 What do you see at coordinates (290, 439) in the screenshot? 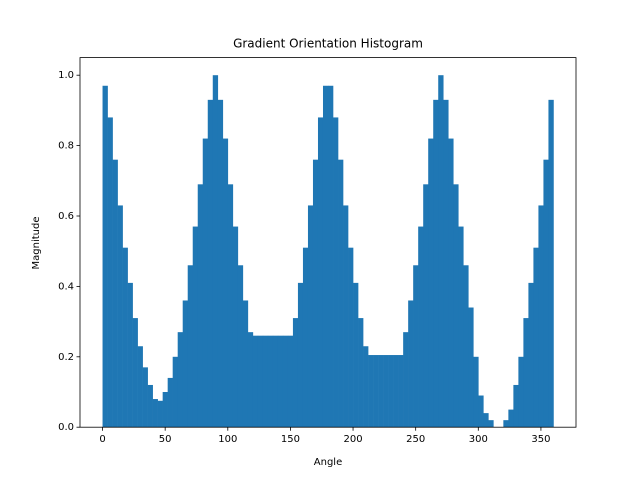
I see `x-tick-label: 150` at bounding box center [290, 439].